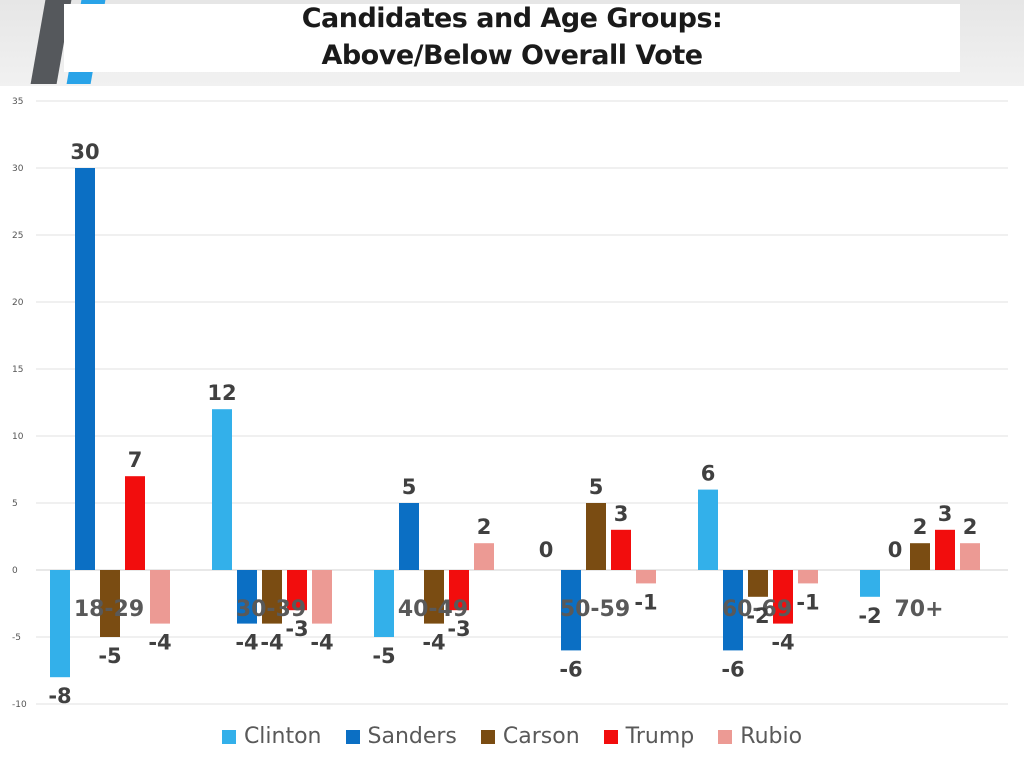 The height and width of the screenshot is (768, 1024). I want to click on data-label: -8, so click(59, 696).